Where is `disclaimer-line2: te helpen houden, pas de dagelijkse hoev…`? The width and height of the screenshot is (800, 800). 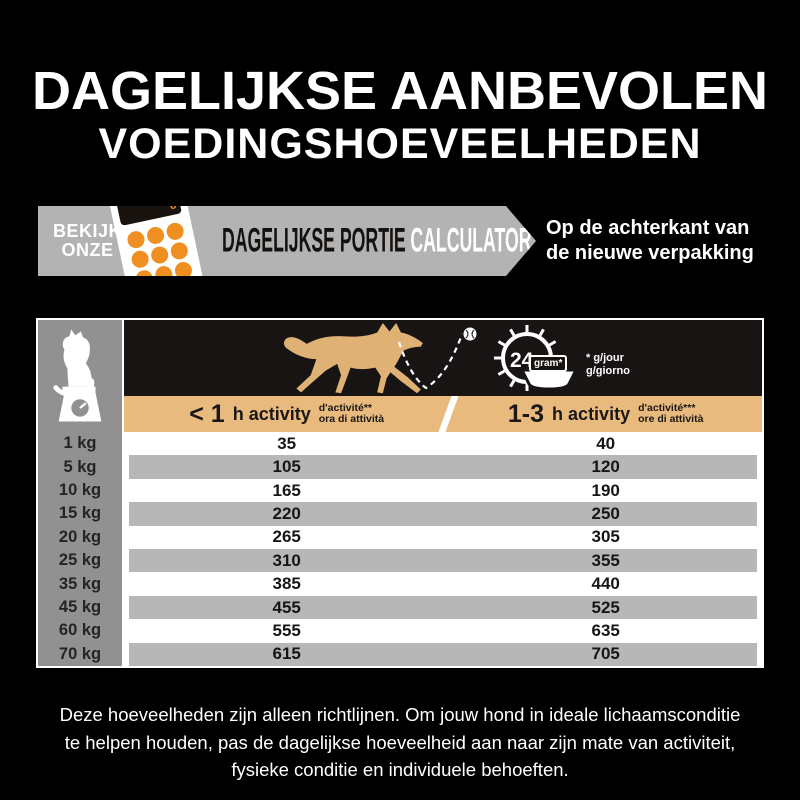 disclaimer-line2: te helpen houden, pas de dagelijkse hoev… is located at coordinates (400, 742).